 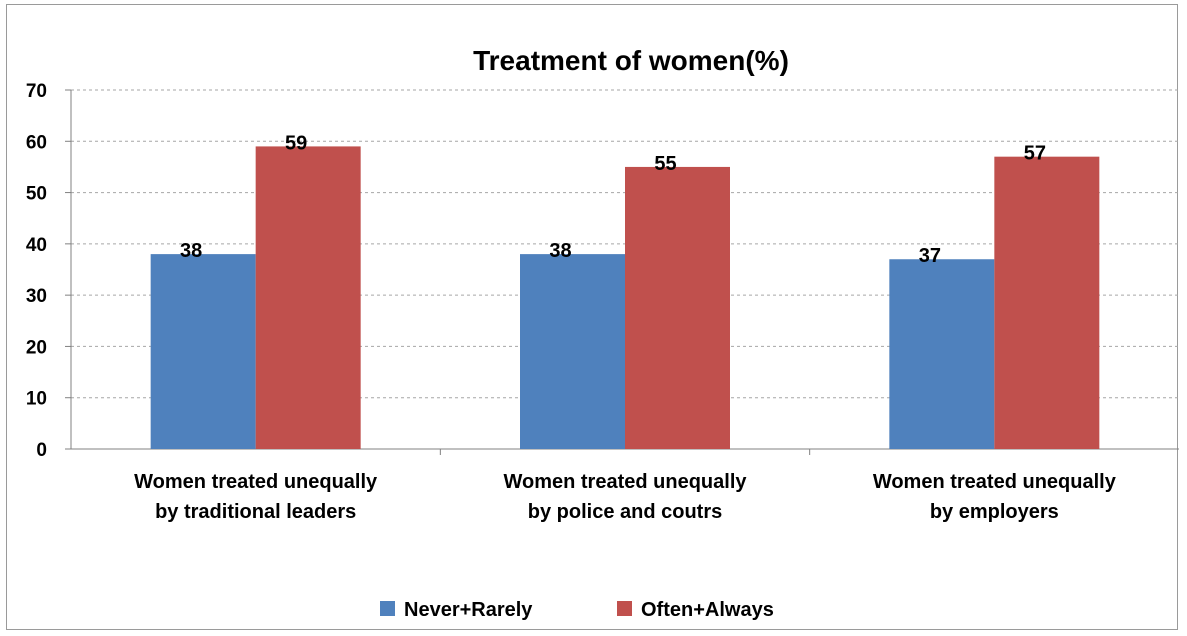 I want to click on y-tick-label: 70, so click(x=36, y=91).